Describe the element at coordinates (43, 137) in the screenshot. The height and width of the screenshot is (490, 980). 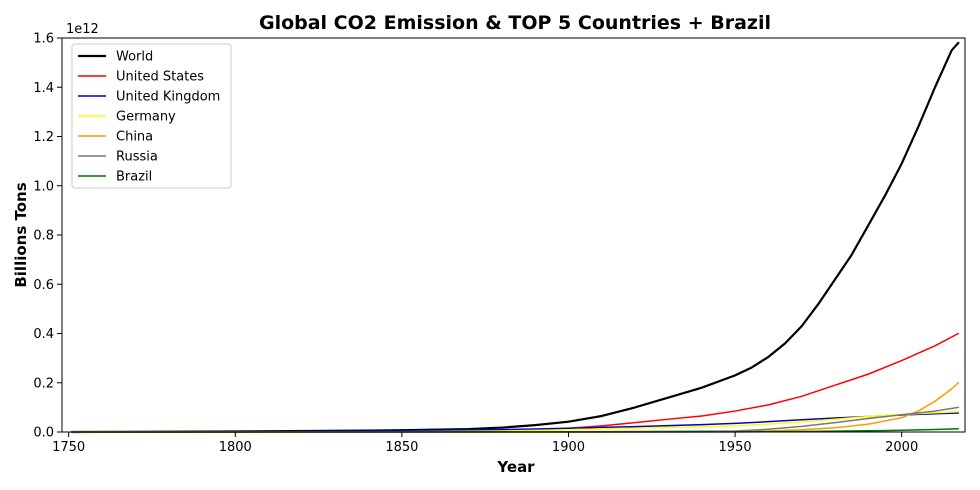
I see `y-tick-label: 1.2` at that location.